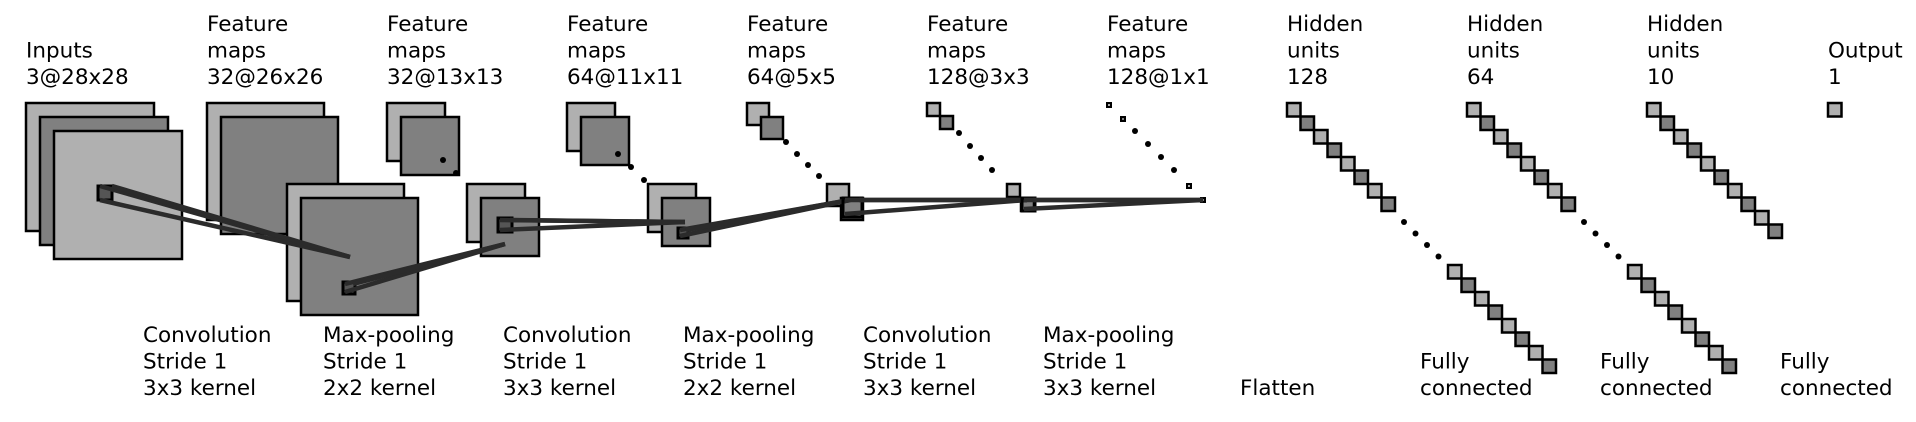 The height and width of the screenshot is (422, 1916). What do you see at coordinates (791, 51) in the screenshot?
I see `layer-title: Feature maps 64@5x5` at bounding box center [791, 51].